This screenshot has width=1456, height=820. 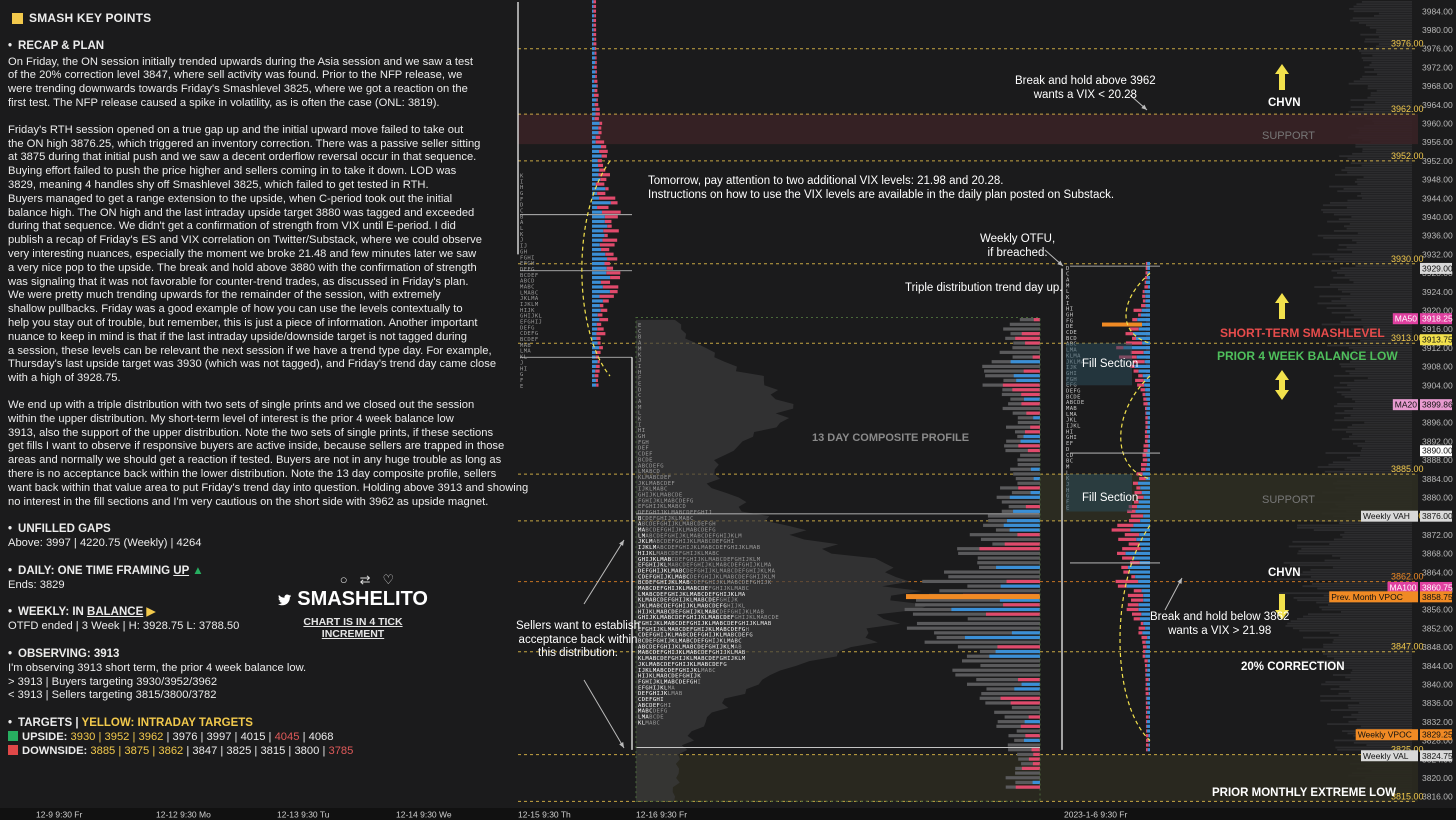 I want to click on targets-heading: • TARGETS | YELLOW: INTRADAY TARGETS, so click(x=130, y=723).